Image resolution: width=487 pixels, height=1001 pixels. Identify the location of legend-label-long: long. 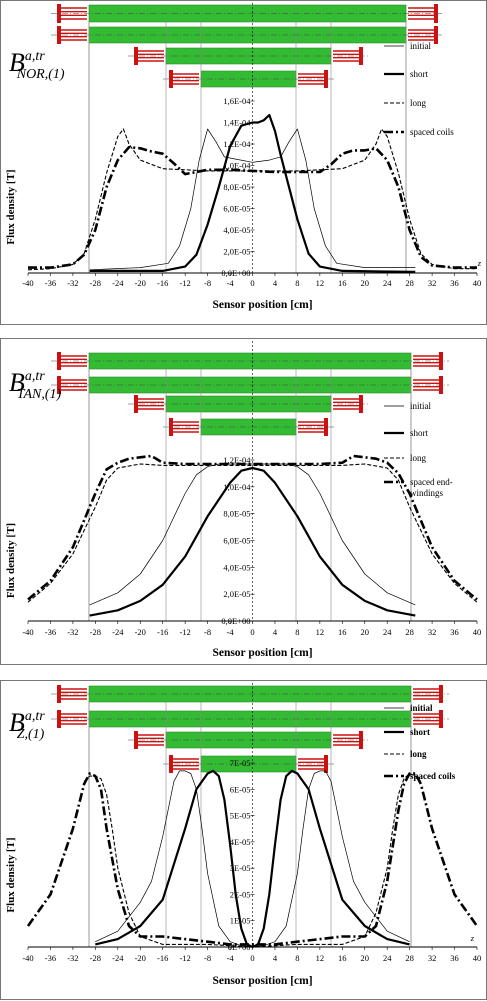
(418, 754).